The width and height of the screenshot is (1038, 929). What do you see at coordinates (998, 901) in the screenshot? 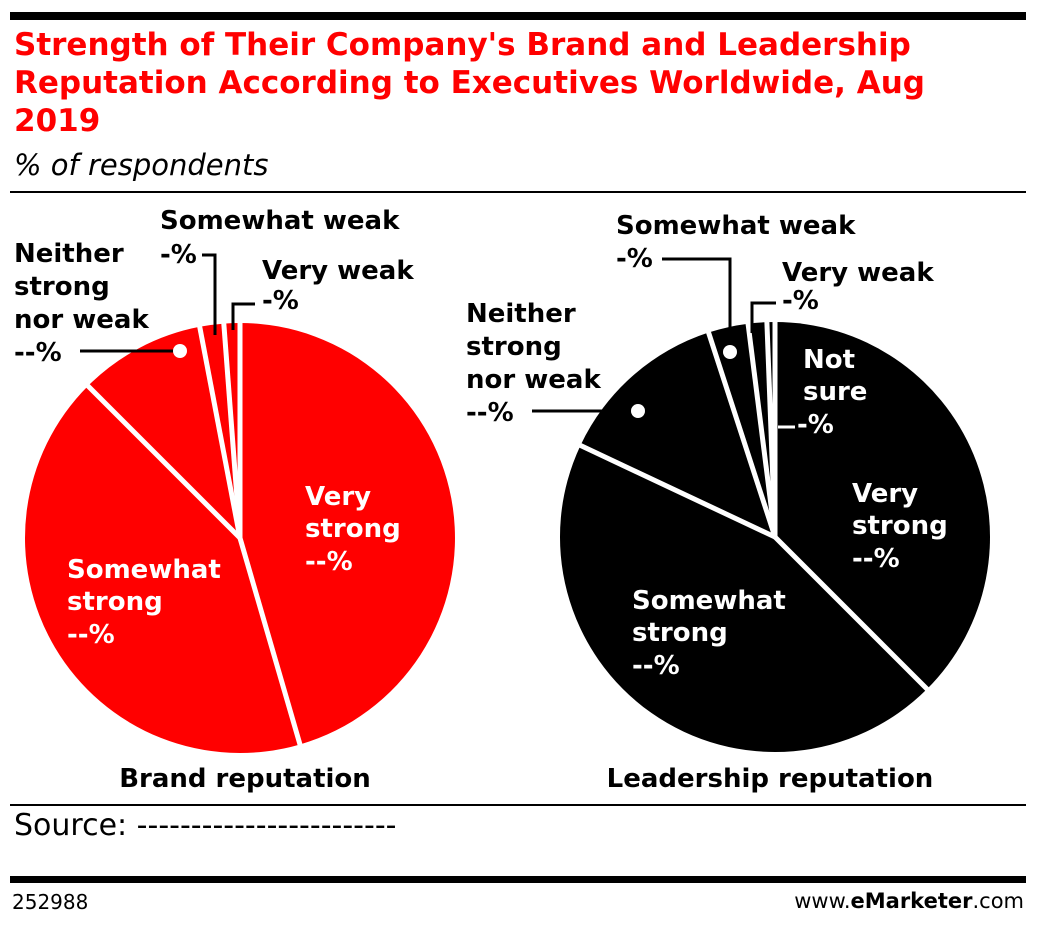
I see `logo-suffix: .com` at bounding box center [998, 901].